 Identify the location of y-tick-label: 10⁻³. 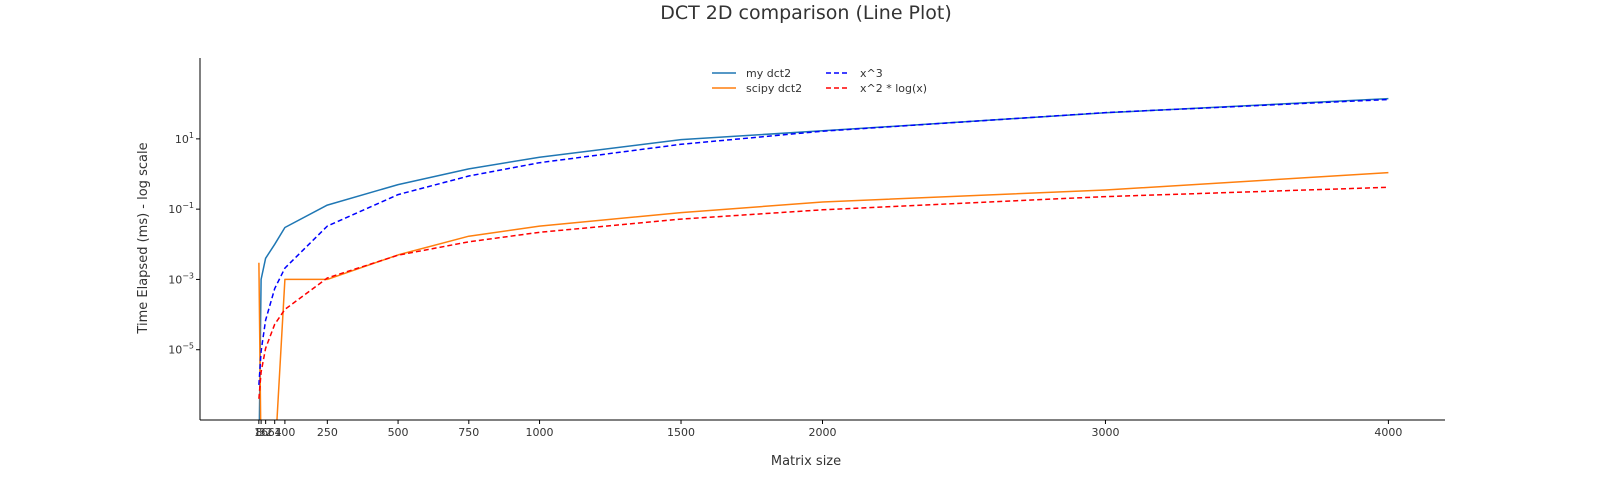
(181, 278).